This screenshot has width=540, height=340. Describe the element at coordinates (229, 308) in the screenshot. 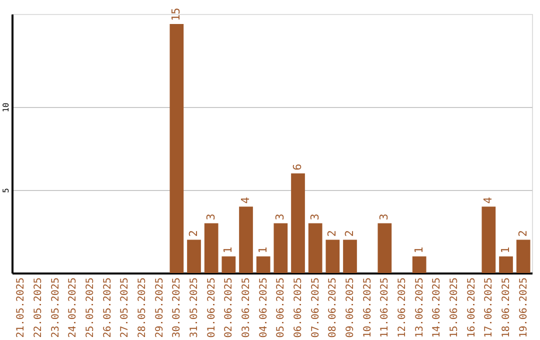

I see `x-tick-label: 02.06.2025` at that location.